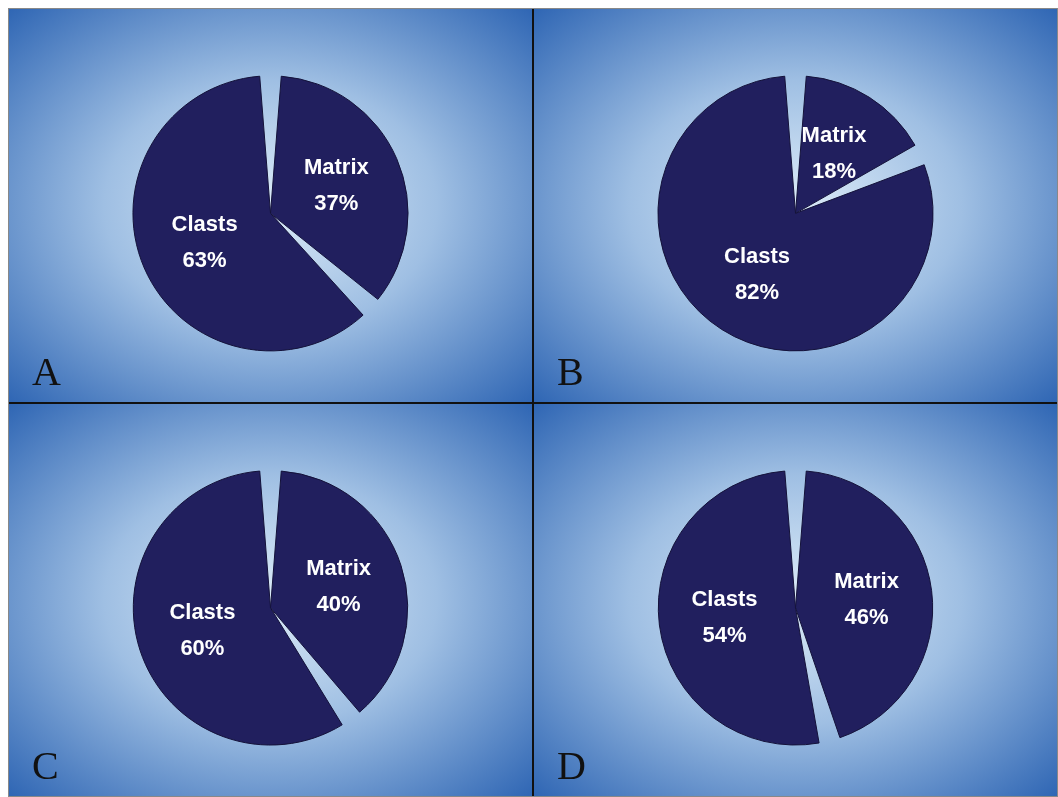  Describe the element at coordinates (570, 371) in the screenshot. I see `text: B` at that location.